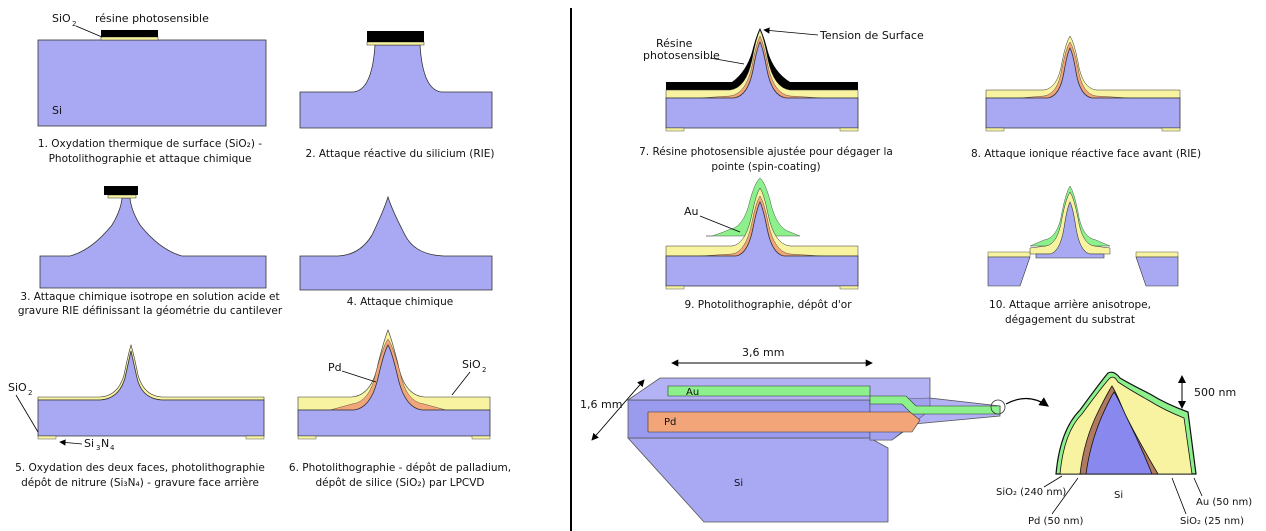 This screenshot has width=1266, height=531. I want to click on sio2-label-5: SiO, so click(17, 387).